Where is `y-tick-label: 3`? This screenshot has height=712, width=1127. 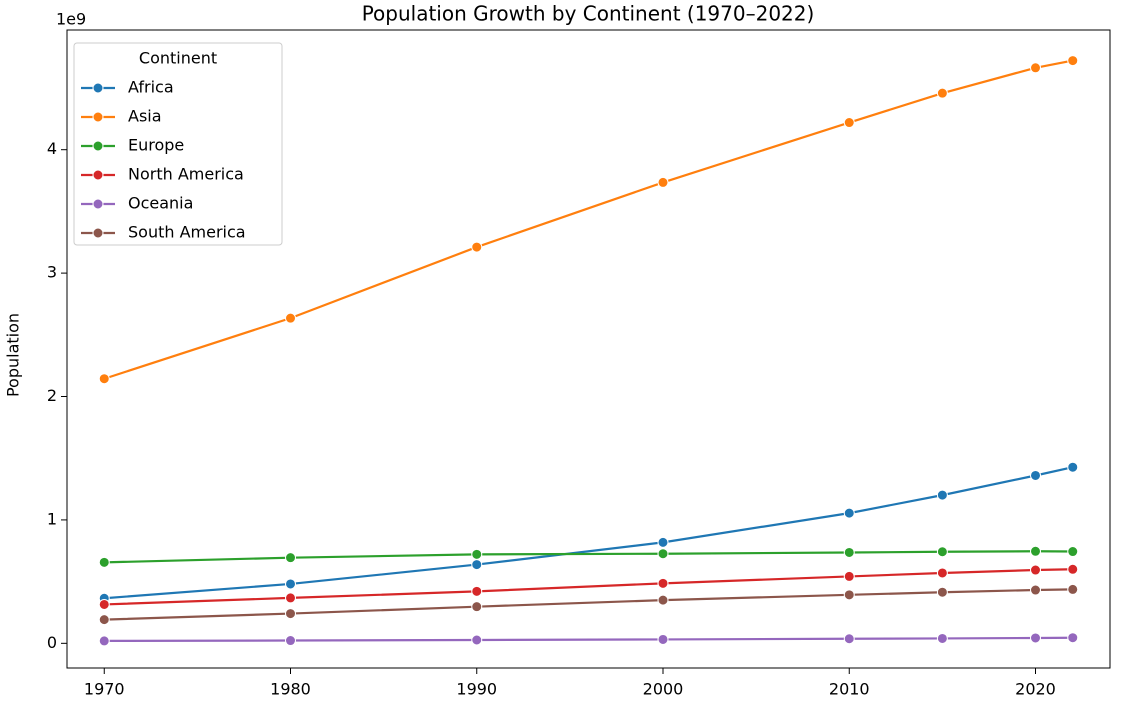 y-tick-label: 3 is located at coordinates (52, 272).